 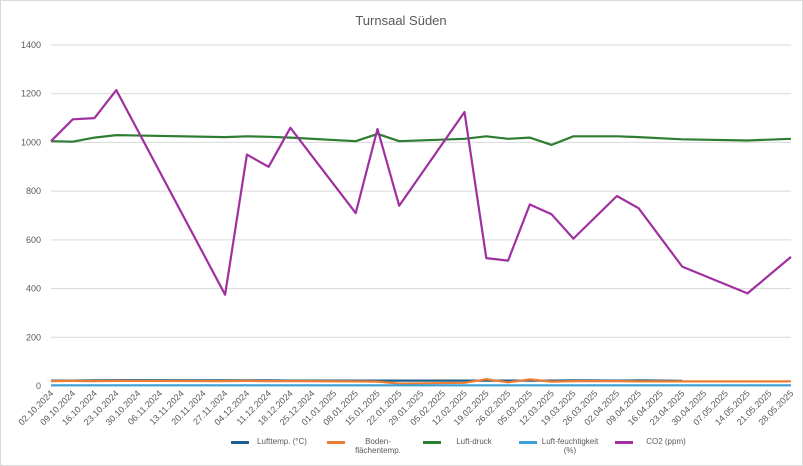 I want to click on y-tick-label: 800, so click(x=33, y=191).